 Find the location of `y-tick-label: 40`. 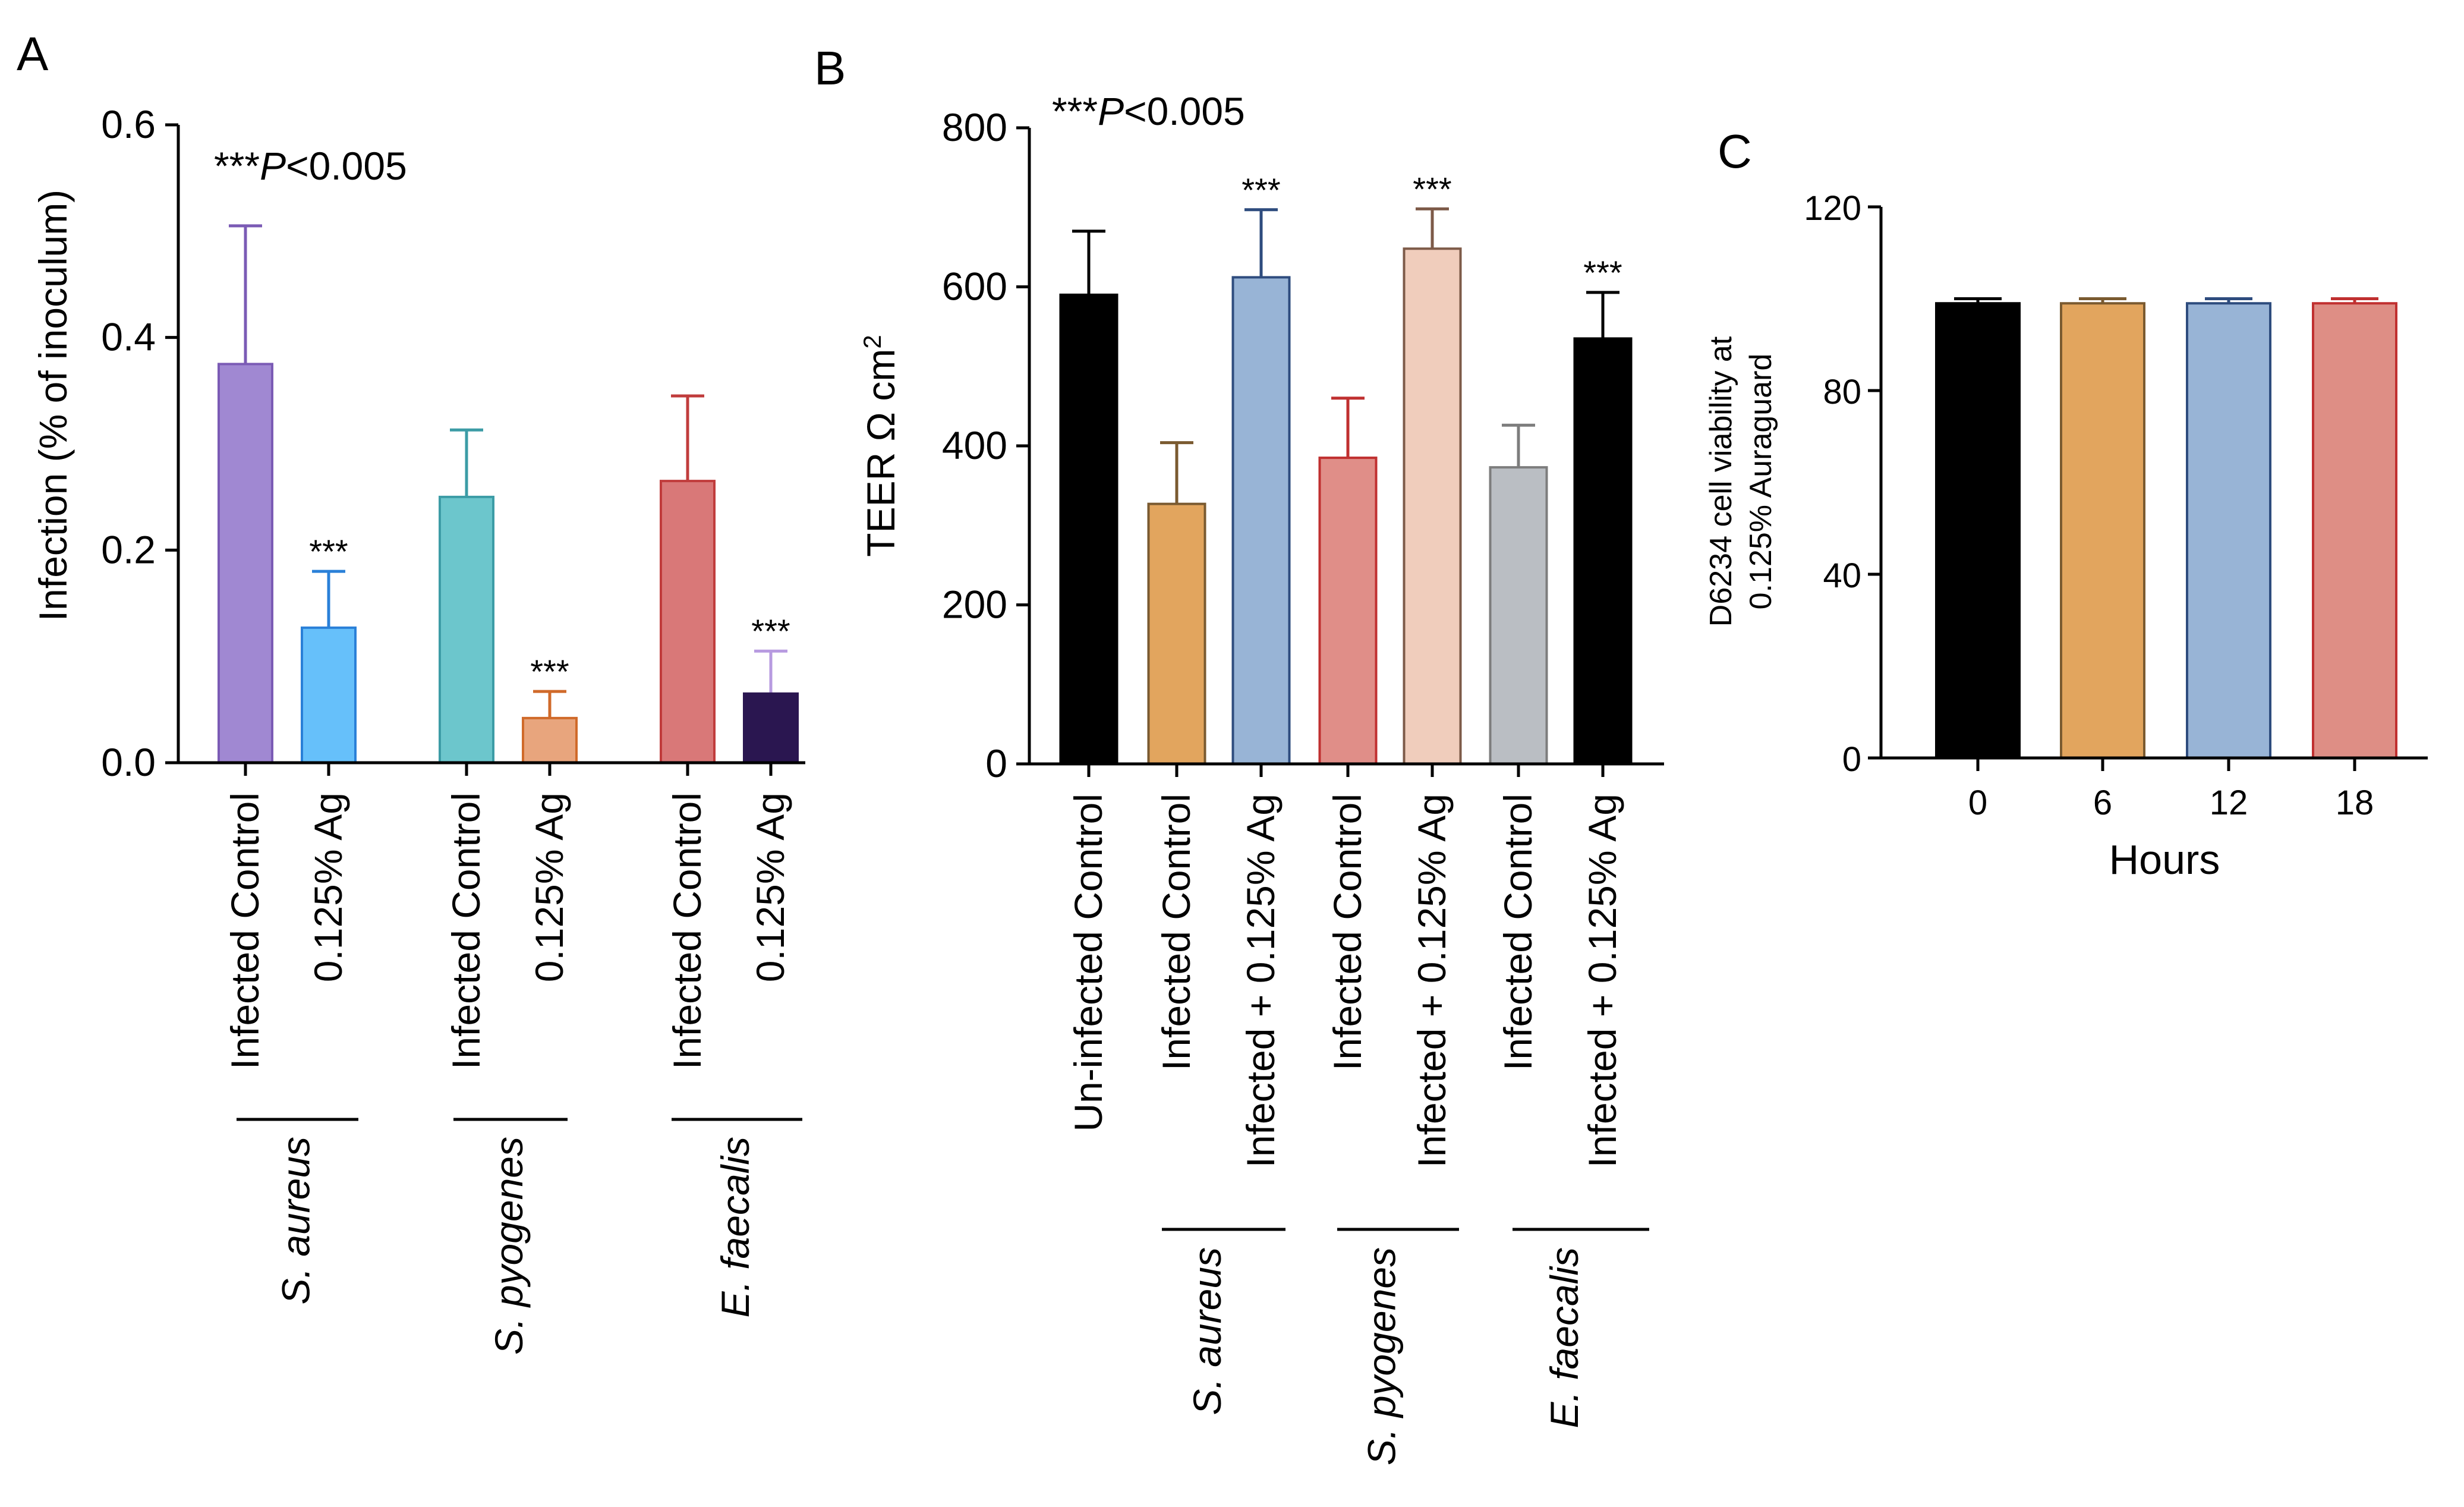

y-tick-label: 40 is located at coordinates (1842, 575).